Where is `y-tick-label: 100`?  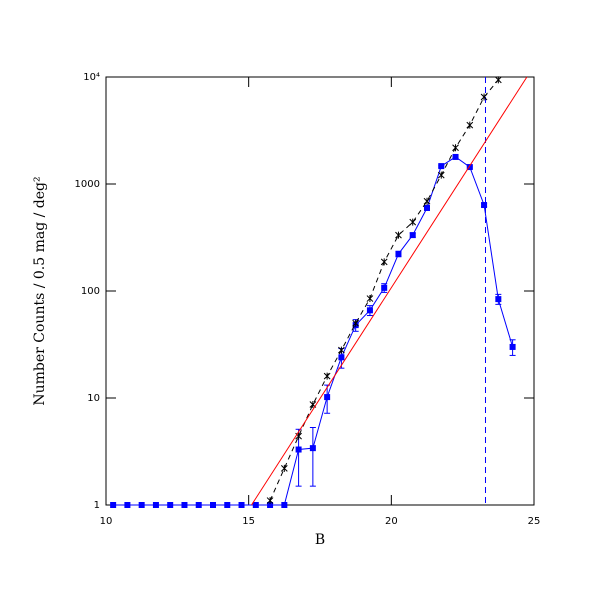
y-tick-label: 100 is located at coordinates (90, 291).